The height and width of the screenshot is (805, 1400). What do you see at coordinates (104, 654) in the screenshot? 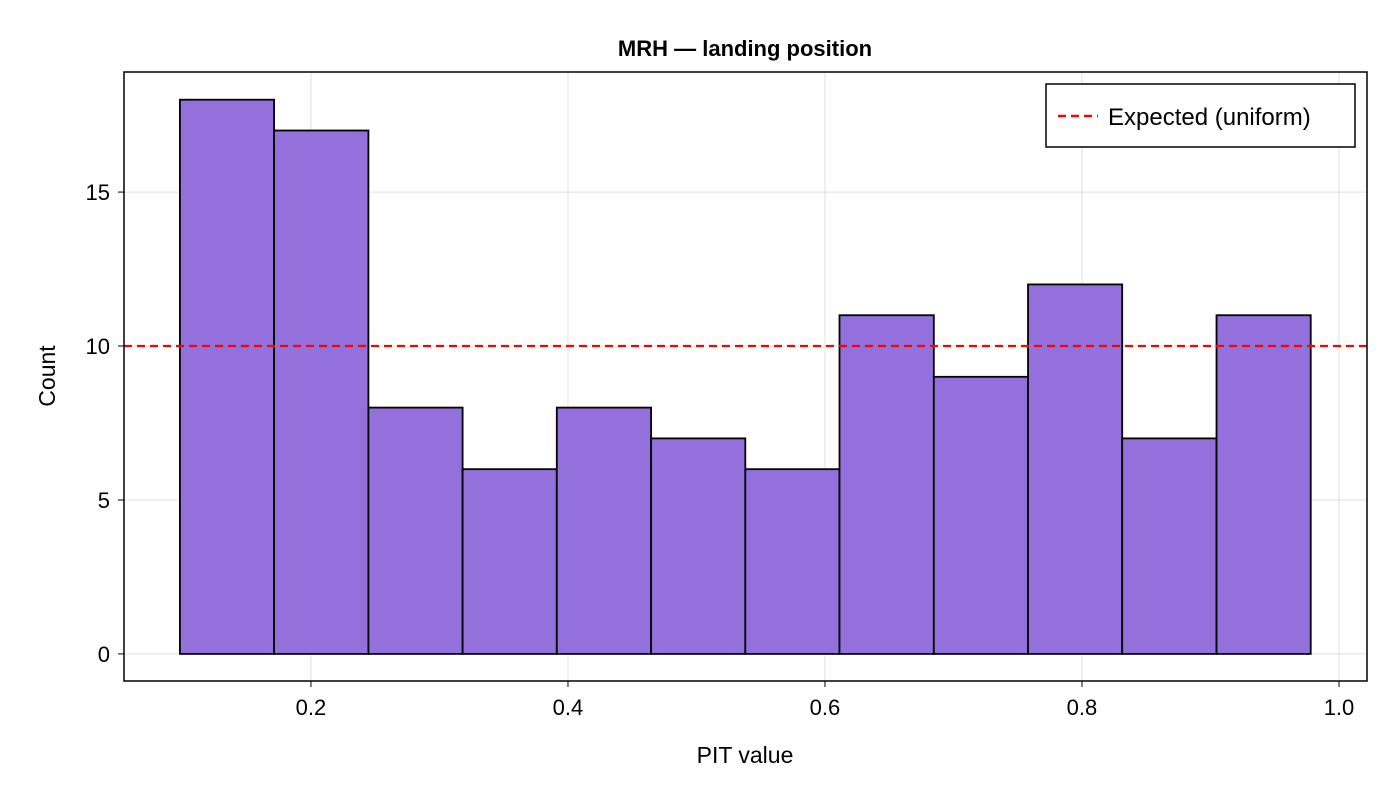
I see `y-tick-label: 0` at bounding box center [104, 654].